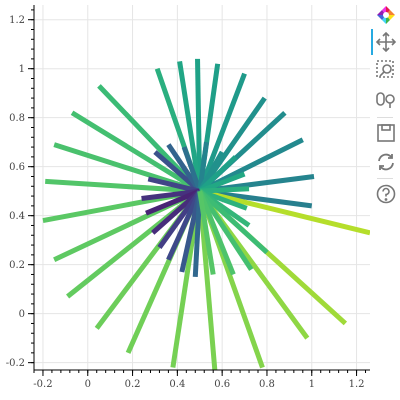 This screenshot has height=400, width=400. I want to click on x-tick-label: 0.4, so click(177, 384).